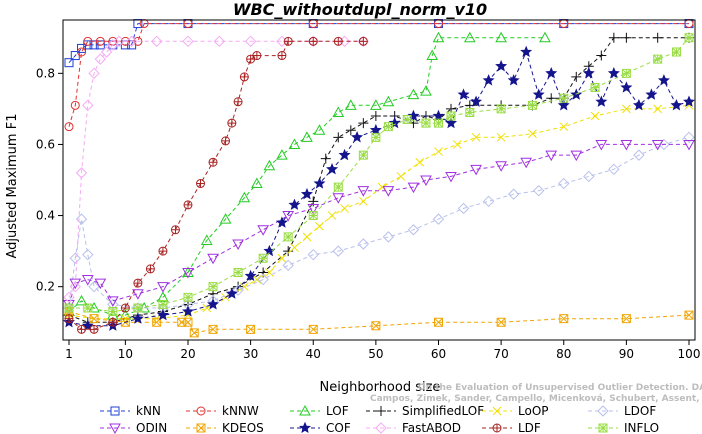  Describe the element at coordinates (148, 411) in the screenshot. I see `legend-label-knn: kNN` at that location.